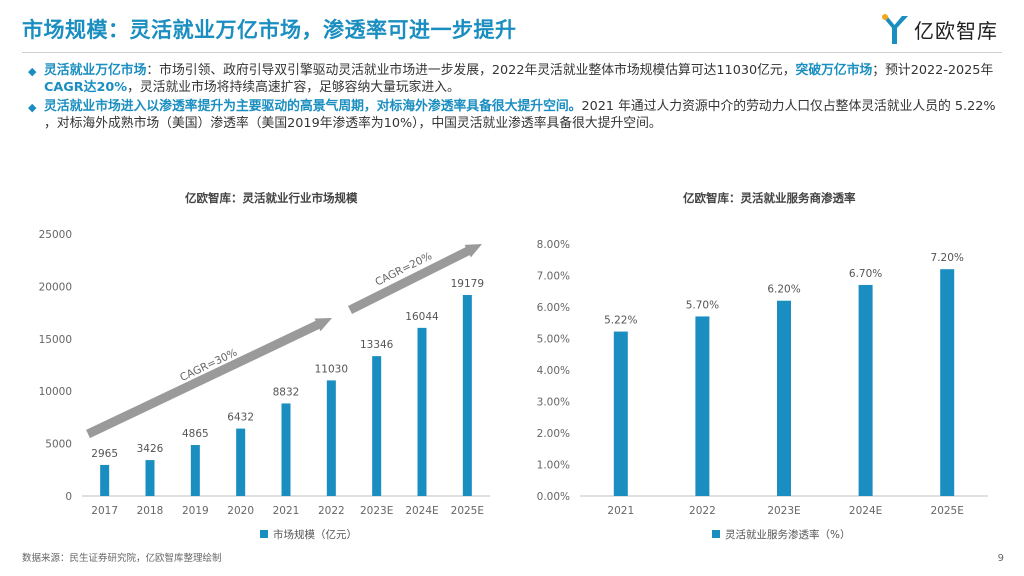 Image resolution: width=1024 pixels, height=576 pixels. I want to click on data-label: 5.70%, so click(702, 305).